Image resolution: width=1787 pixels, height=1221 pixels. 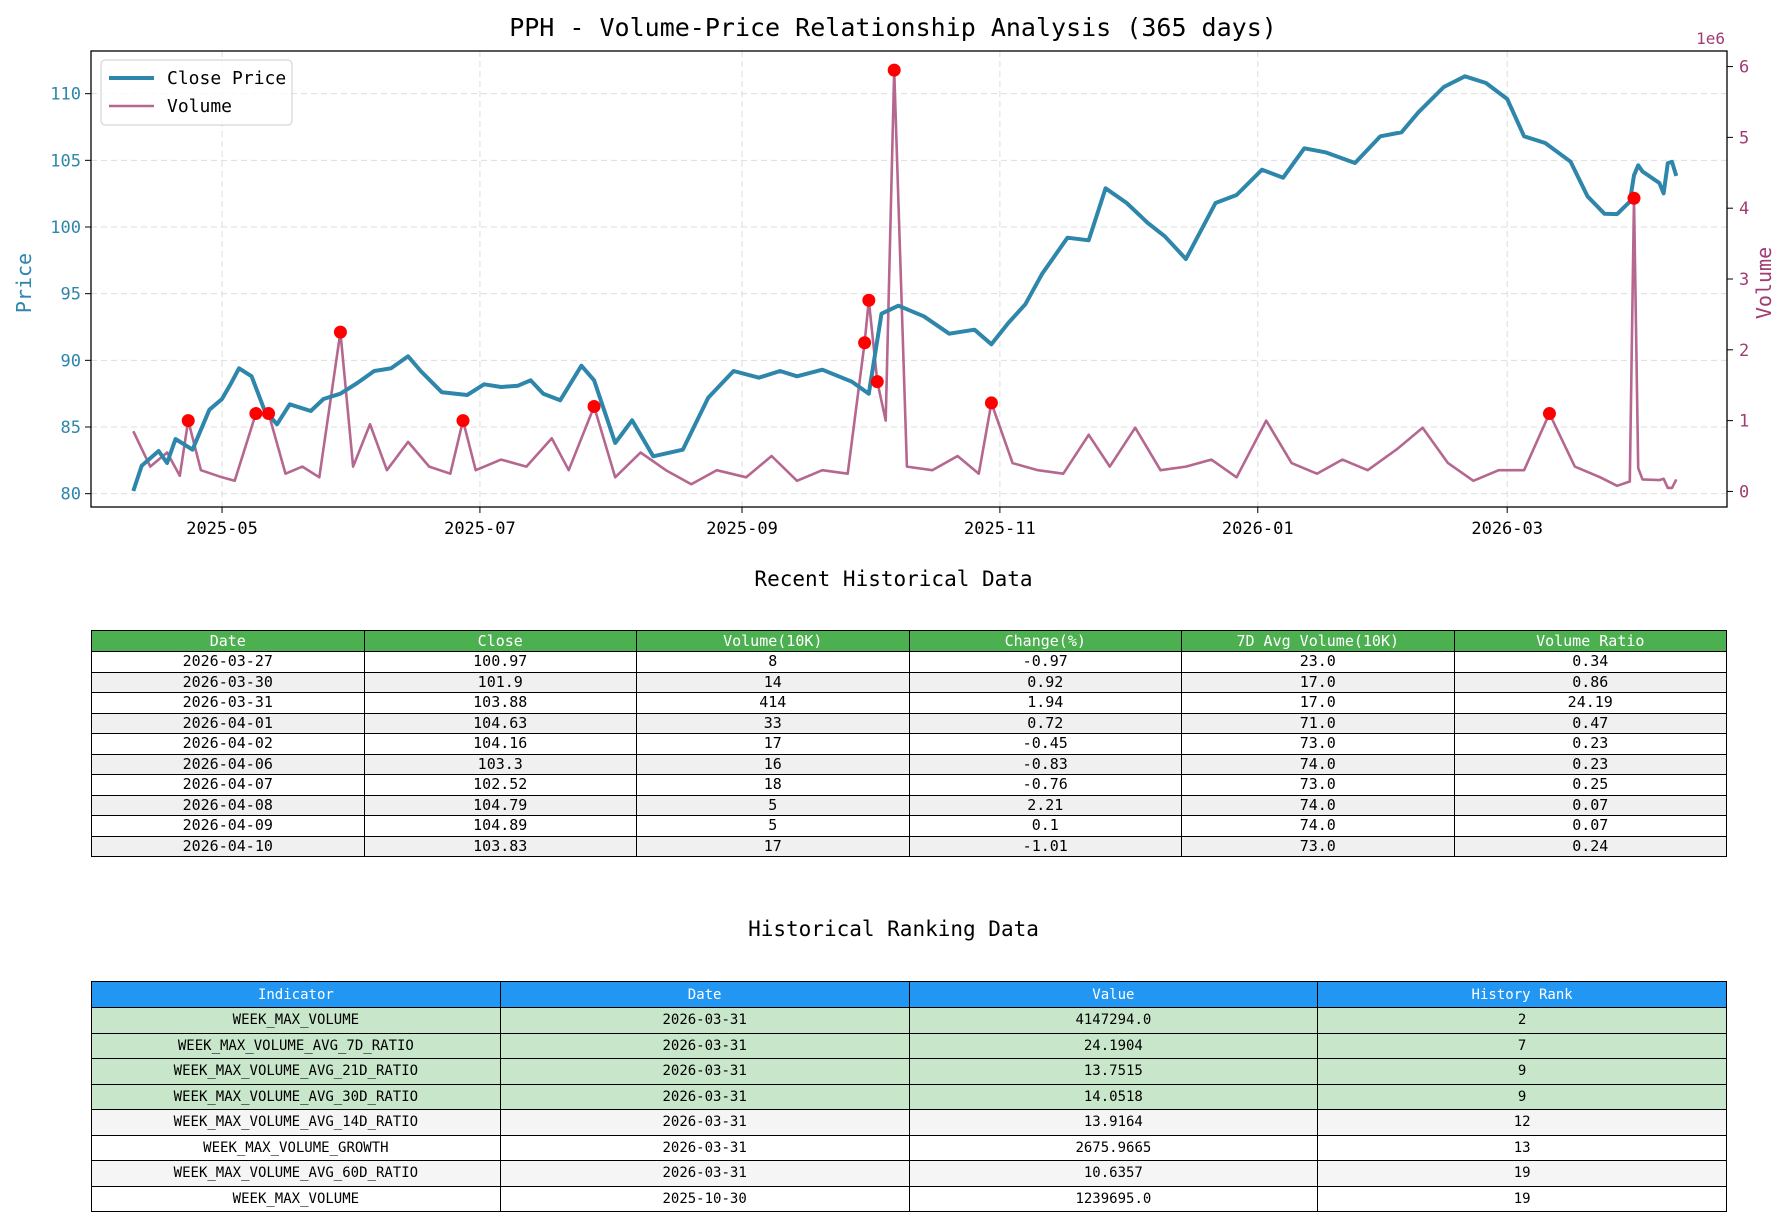 I want to click on ranking-table-cell: 9, so click(x=1522, y=1071).